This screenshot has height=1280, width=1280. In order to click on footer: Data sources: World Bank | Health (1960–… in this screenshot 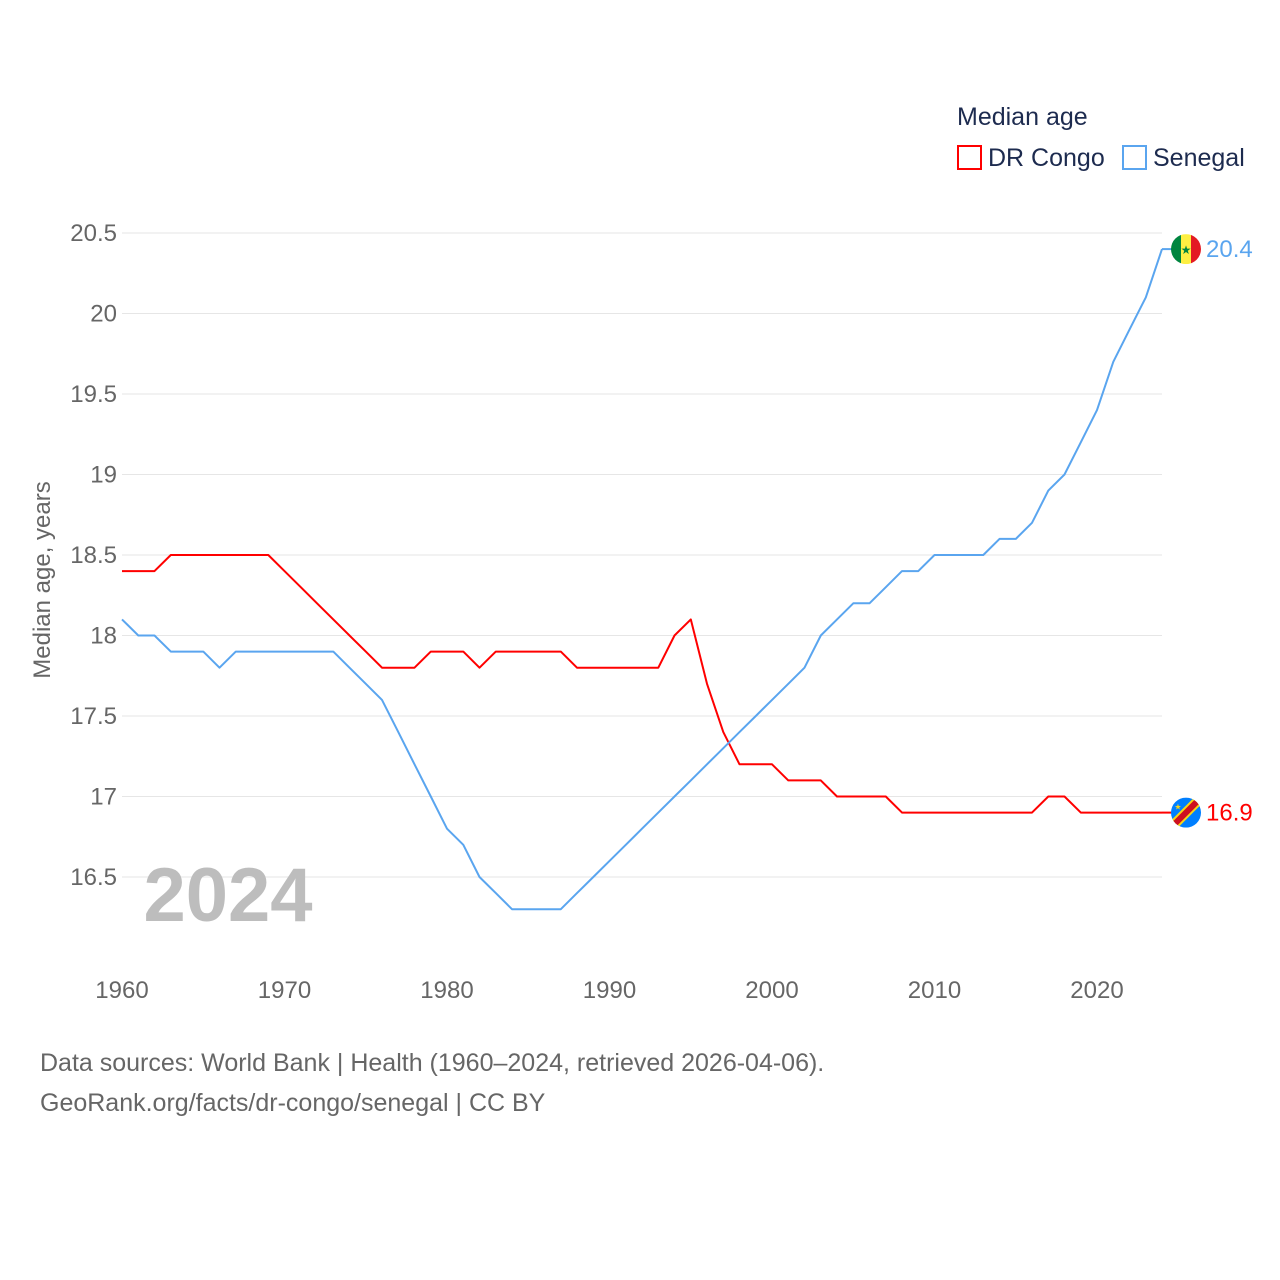, I will do `click(432, 1083)`.